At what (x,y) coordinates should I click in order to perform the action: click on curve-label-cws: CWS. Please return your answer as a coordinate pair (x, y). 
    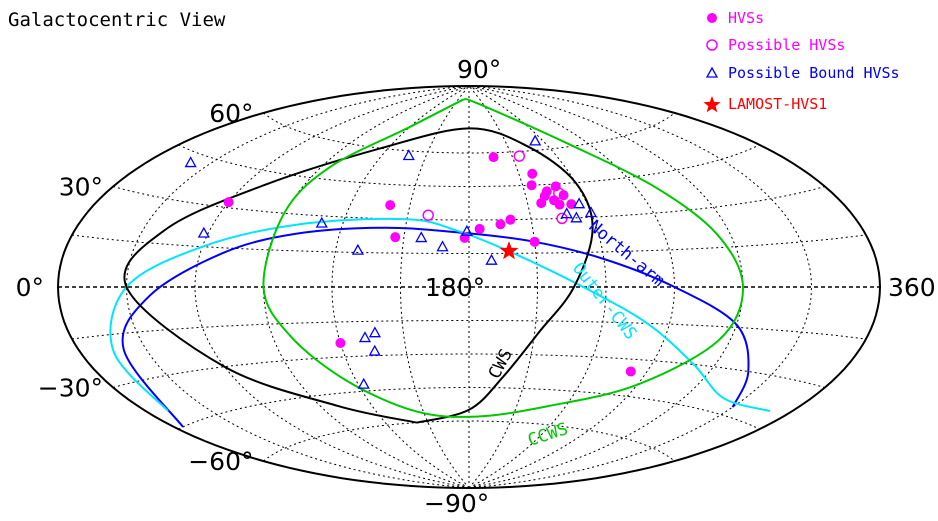
    Looking at the image, I should click on (501, 364).